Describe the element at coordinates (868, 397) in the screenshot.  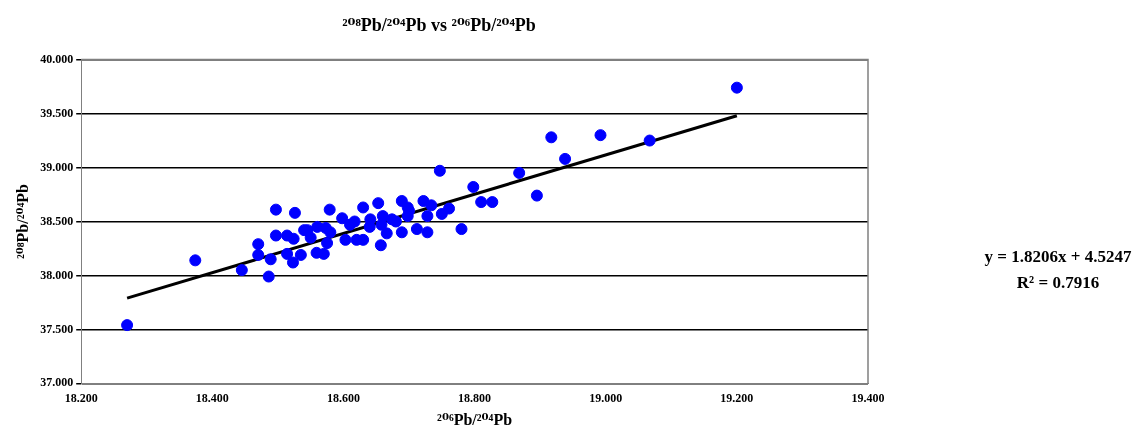
I see `x-tick-label: 19.400` at that location.